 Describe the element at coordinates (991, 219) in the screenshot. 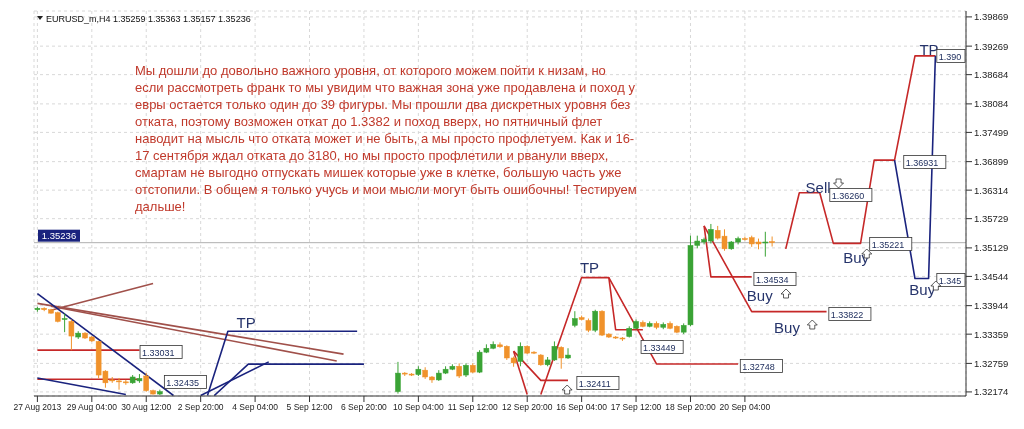

I see `y-tick-label: 1.35729` at that location.